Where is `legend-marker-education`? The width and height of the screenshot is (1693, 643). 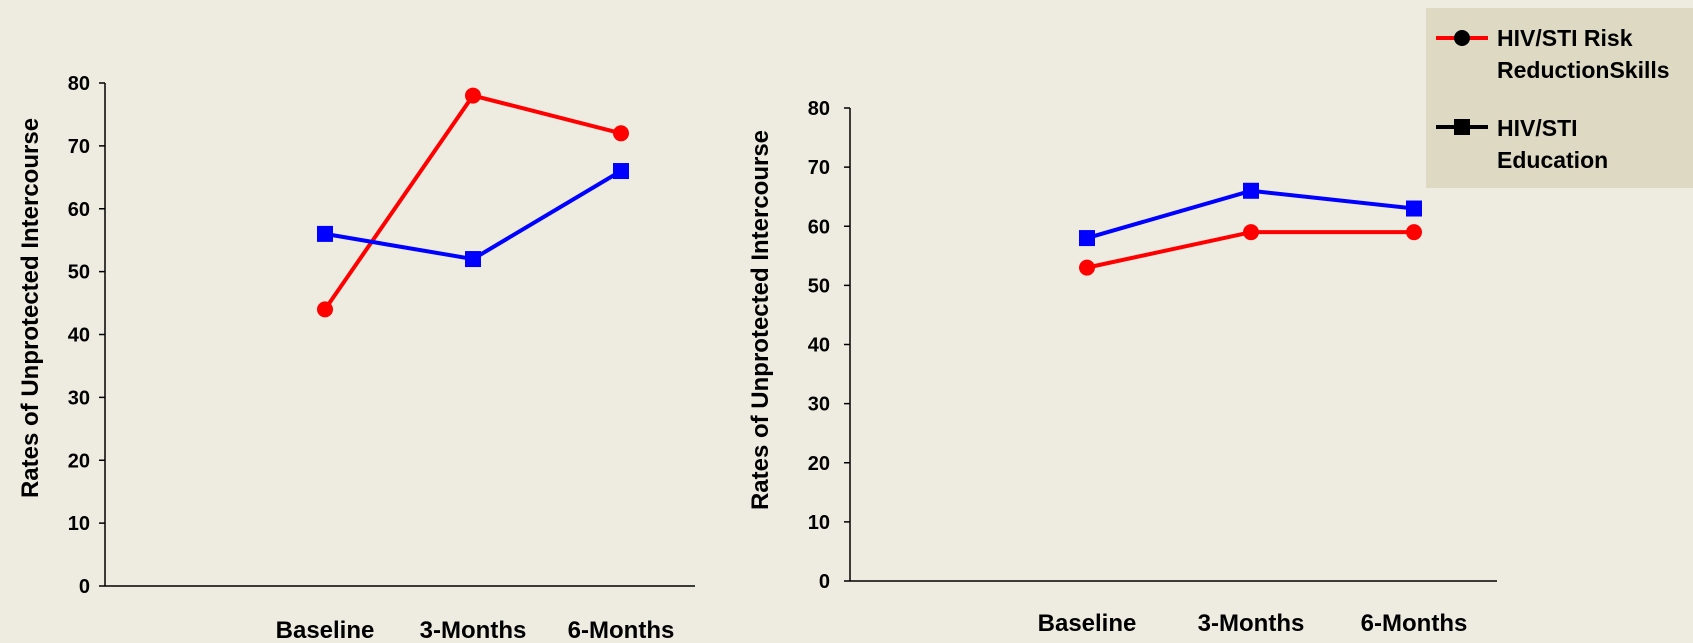 legend-marker-education is located at coordinates (1462, 127).